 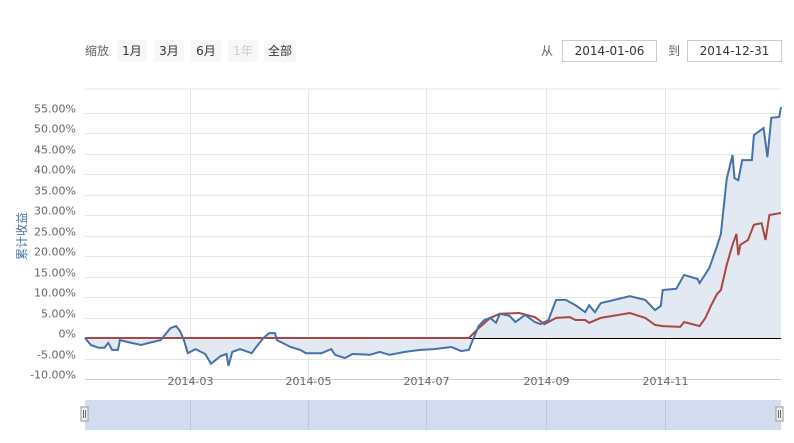 I want to click on x-tick-label: 2014-11, so click(x=666, y=381).